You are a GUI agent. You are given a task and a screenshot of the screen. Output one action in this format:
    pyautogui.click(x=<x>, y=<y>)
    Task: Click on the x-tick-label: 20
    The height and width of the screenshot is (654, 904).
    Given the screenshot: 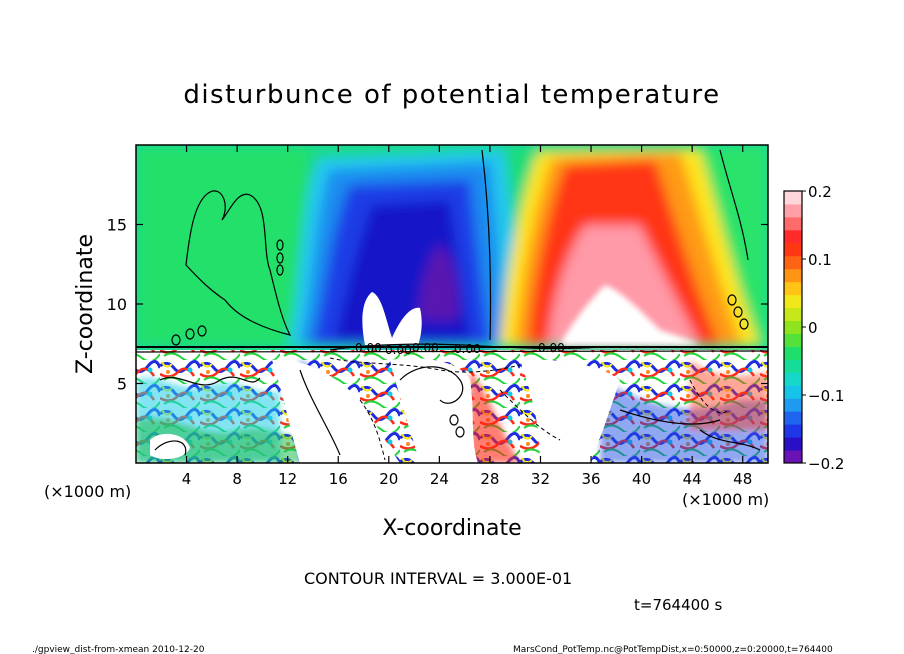 What is the action you would take?
    pyautogui.click(x=388, y=479)
    